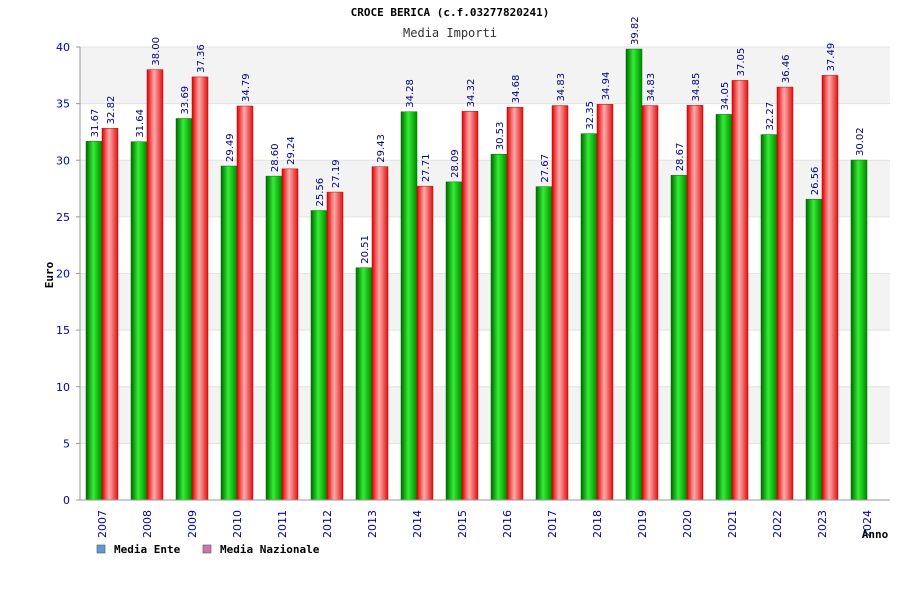  What do you see at coordinates (327, 524) in the screenshot?
I see `x-tick-label: 2012` at bounding box center [327, 524].